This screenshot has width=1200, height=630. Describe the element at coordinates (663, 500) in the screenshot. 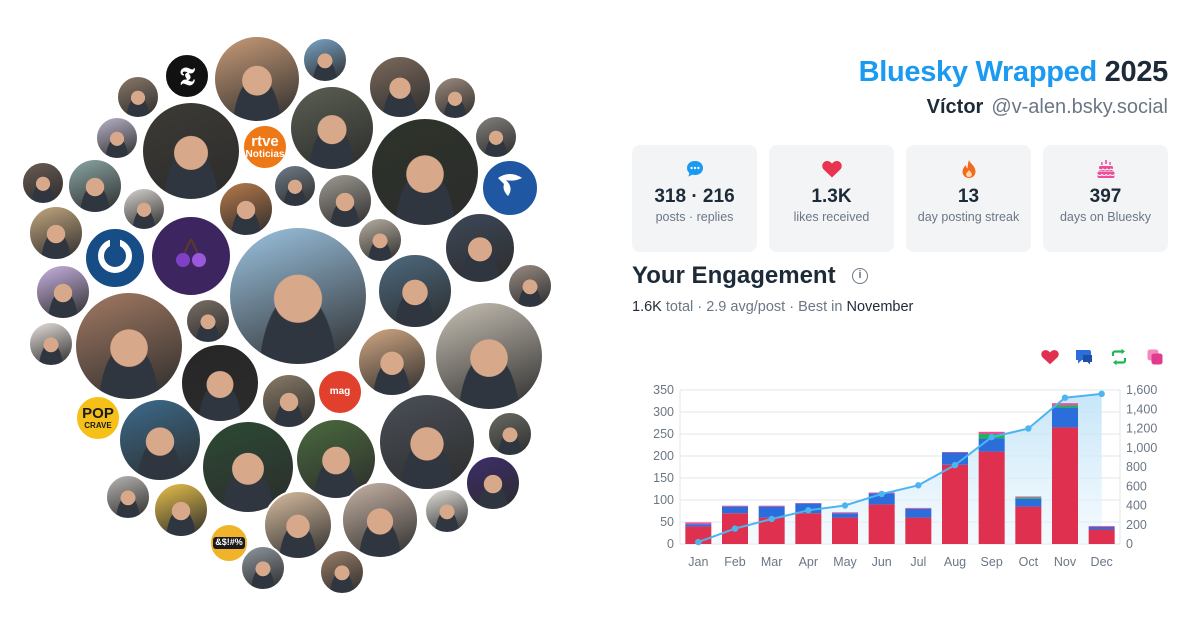

I see `y-tick-label: 100` at that location.